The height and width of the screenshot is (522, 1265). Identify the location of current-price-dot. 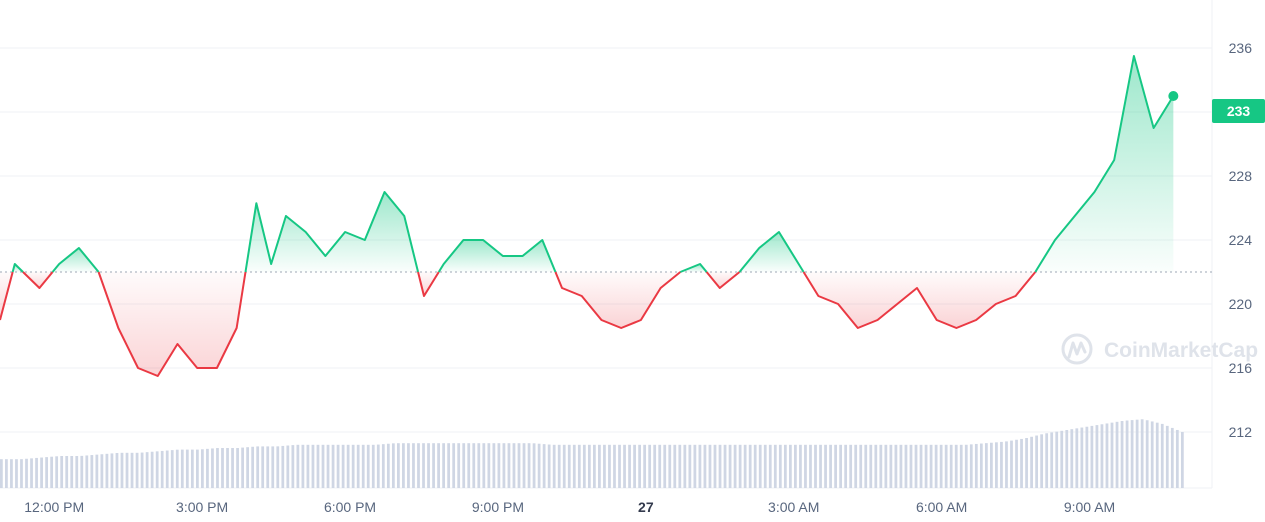
(1173, 96).